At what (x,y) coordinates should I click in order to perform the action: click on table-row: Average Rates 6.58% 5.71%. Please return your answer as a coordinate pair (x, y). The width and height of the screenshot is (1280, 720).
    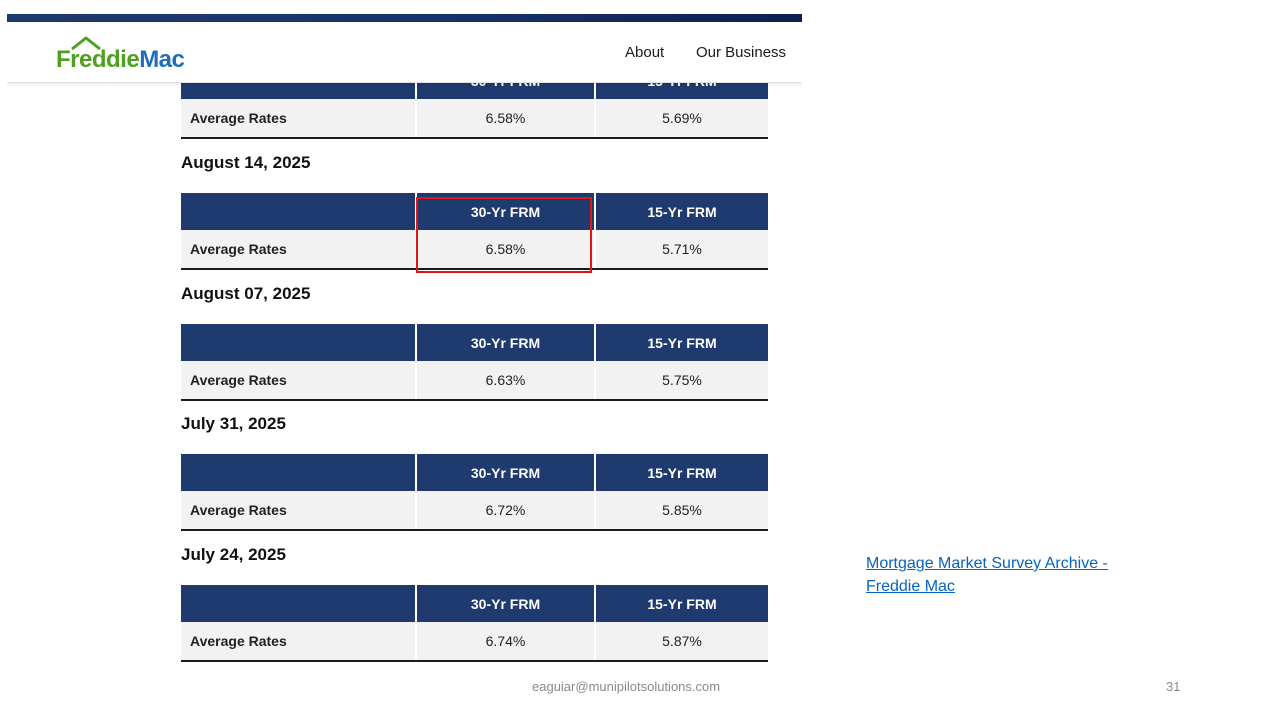
    Looking at the image, I should click on (474, 250).